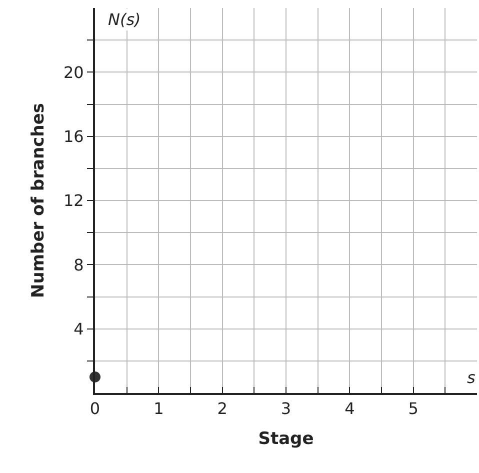  I want to click on y-tick-label: 4, so click(79, 328).